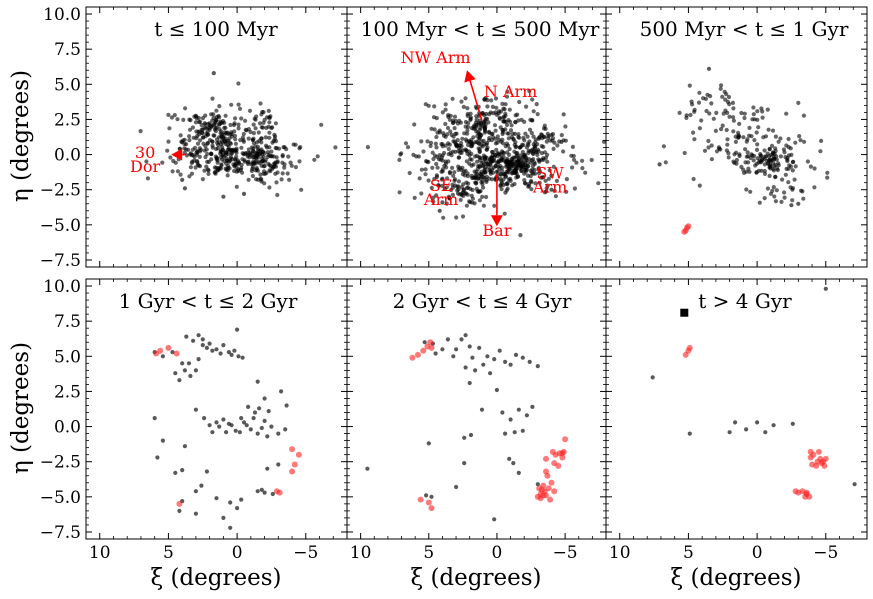  Describe the element at coordinates (67, 392) in the screenshot. I see `y-tick-label: 2.5` at that location.